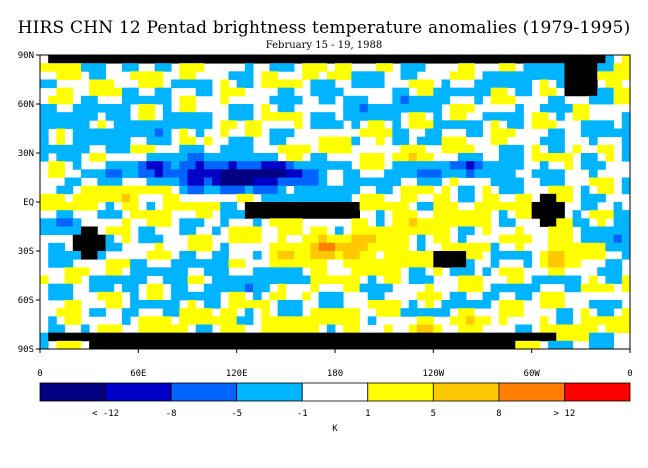  Describe the element at coordinates (335, 374) in the screenshot. I see `x-tick-label: 180` at that location.